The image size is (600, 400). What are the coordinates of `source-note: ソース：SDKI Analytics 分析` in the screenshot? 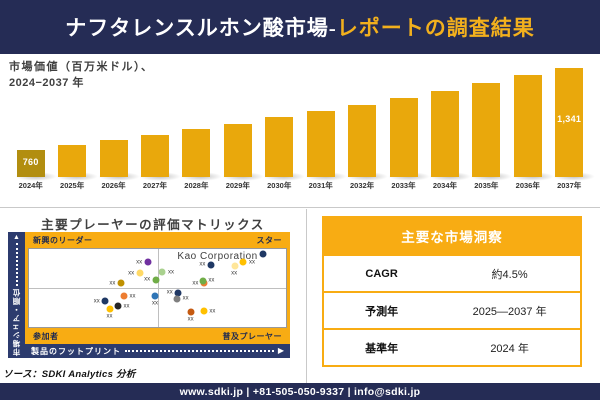 It's located at (69, 374).